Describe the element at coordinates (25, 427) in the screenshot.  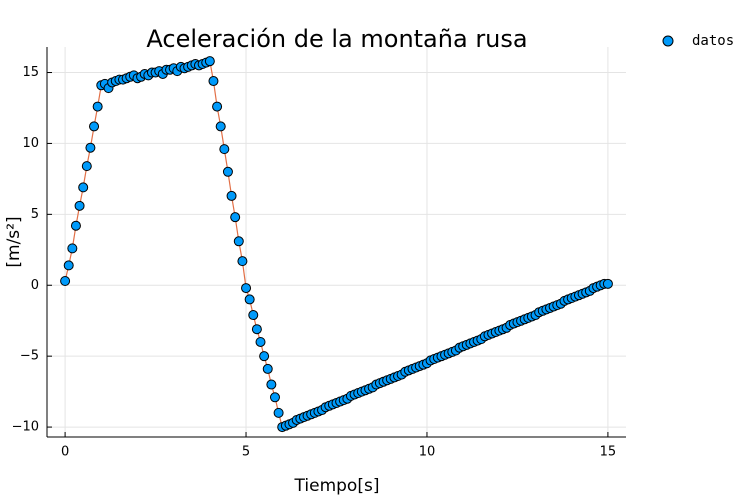
I see `y-tick-label: −10` at that location.